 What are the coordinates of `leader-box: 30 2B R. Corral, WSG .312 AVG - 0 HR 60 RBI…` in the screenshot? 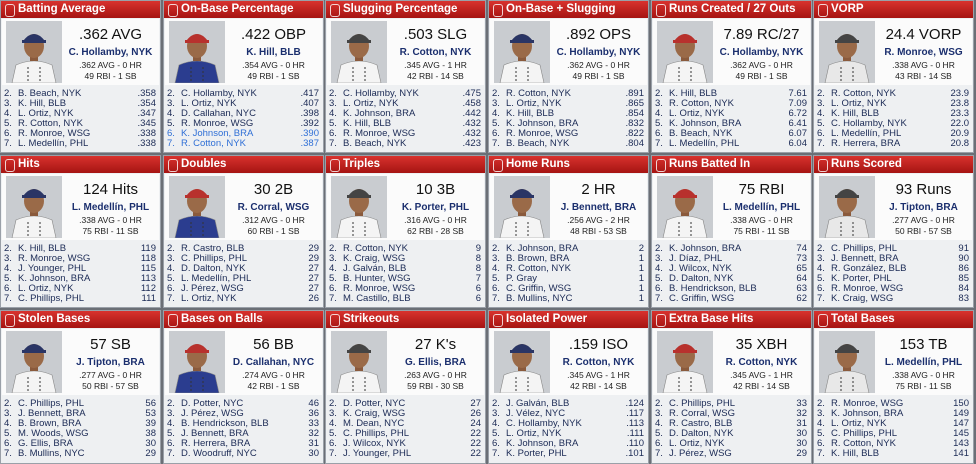 It's located at (243, 207).